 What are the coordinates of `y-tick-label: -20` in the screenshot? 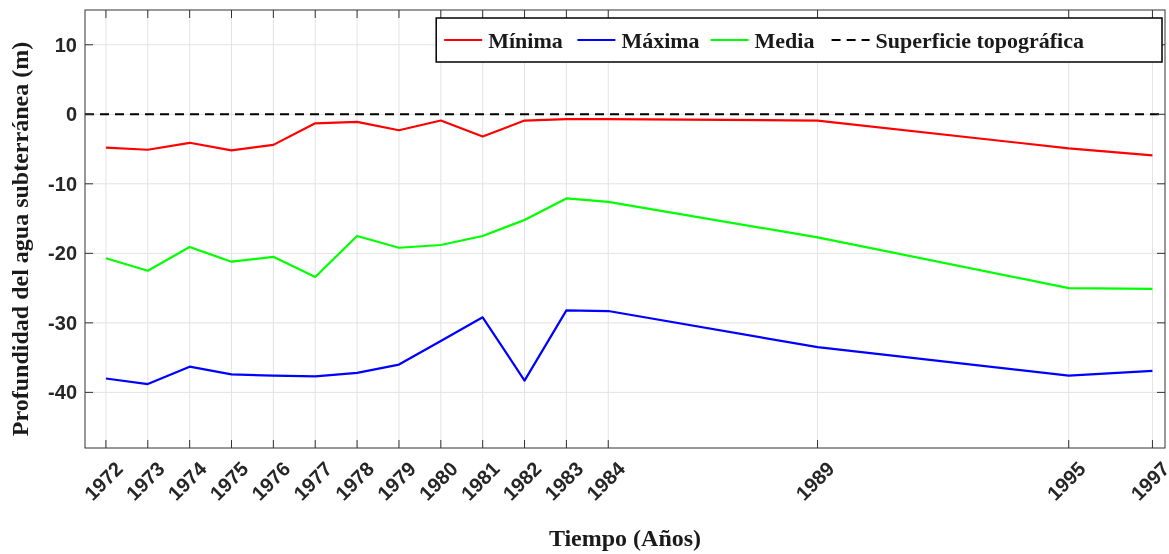 It's located at (62, 253).